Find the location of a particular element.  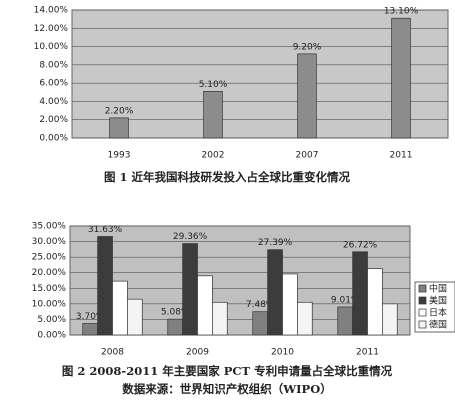

y-tick-label: 4.00% is located at coordinates (53, 102).